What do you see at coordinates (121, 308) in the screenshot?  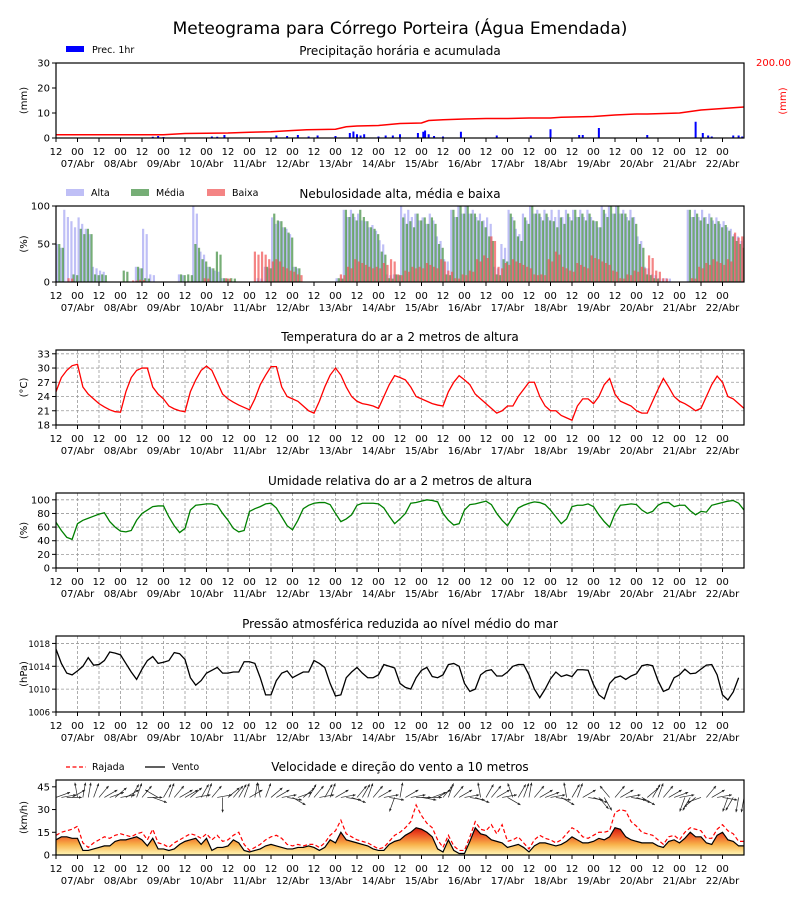 I see `x-tick-day: 08/Abr` at bounding box center [121, 308].